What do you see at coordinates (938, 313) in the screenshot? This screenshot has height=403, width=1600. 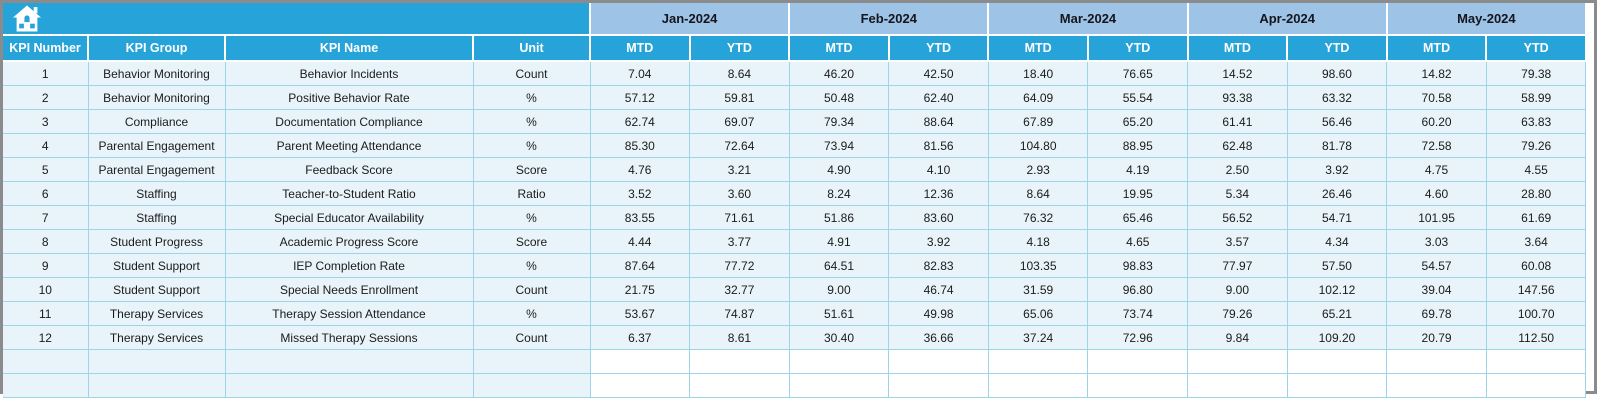 I see `value-cell: 49.98` at bounding box center [938, 313].